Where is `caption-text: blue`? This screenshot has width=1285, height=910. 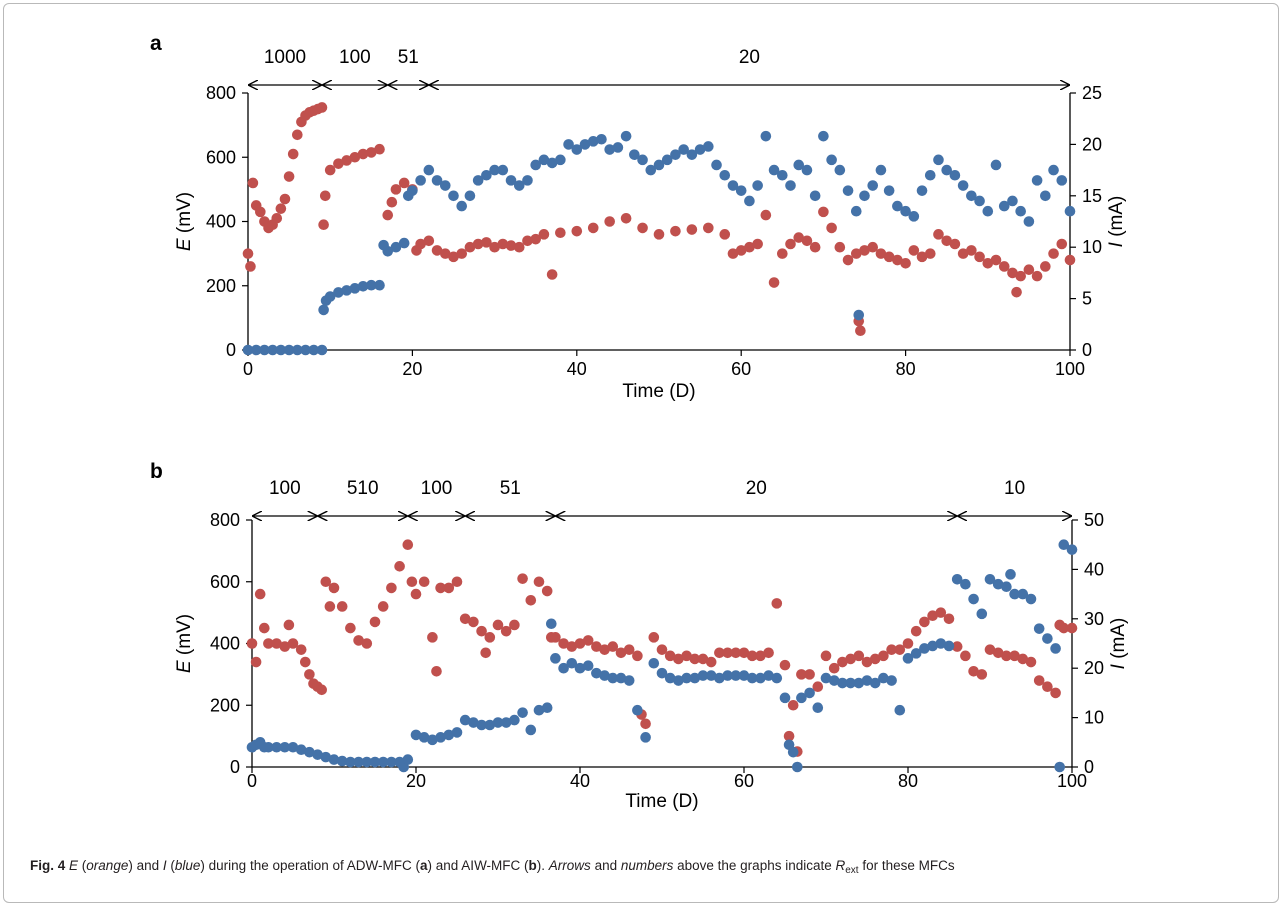
caption-text: blue is located at coordinates (187, 865).